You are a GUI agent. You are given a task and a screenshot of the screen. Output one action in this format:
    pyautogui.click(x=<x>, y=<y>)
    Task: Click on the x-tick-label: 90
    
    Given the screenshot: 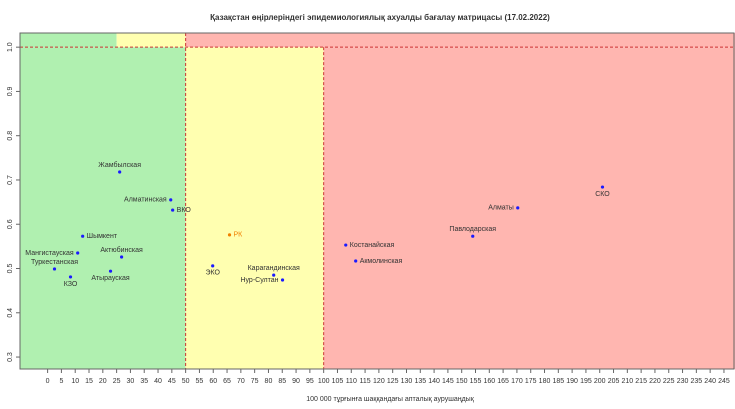 What is the action you would take?
    pyautogui.click(x=296, y=381)
    